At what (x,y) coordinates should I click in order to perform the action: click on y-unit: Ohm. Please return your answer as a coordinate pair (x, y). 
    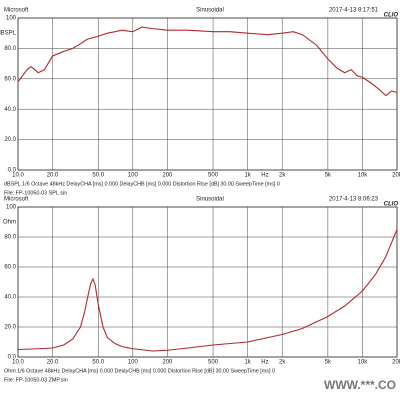
    Looking at the image, I should click on (9, 223).